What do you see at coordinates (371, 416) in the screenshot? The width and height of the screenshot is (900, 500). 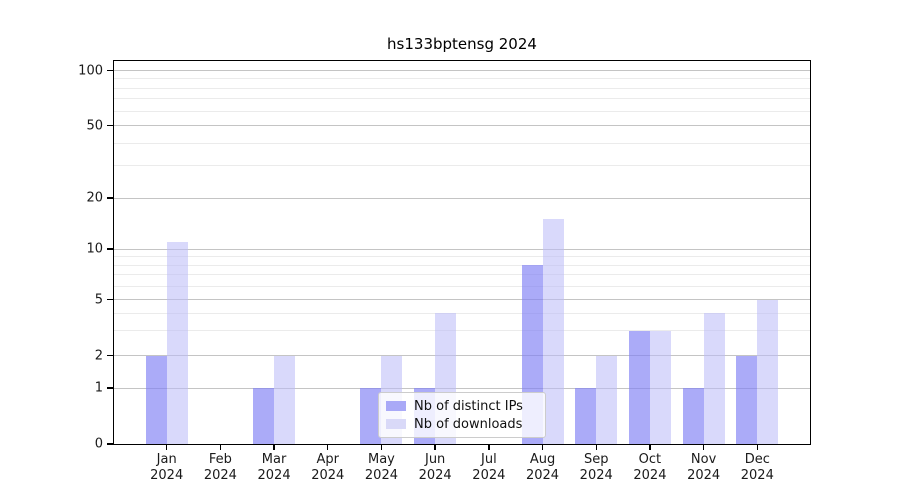 I see `bar-ips-may` at bounding box center [371, 416].